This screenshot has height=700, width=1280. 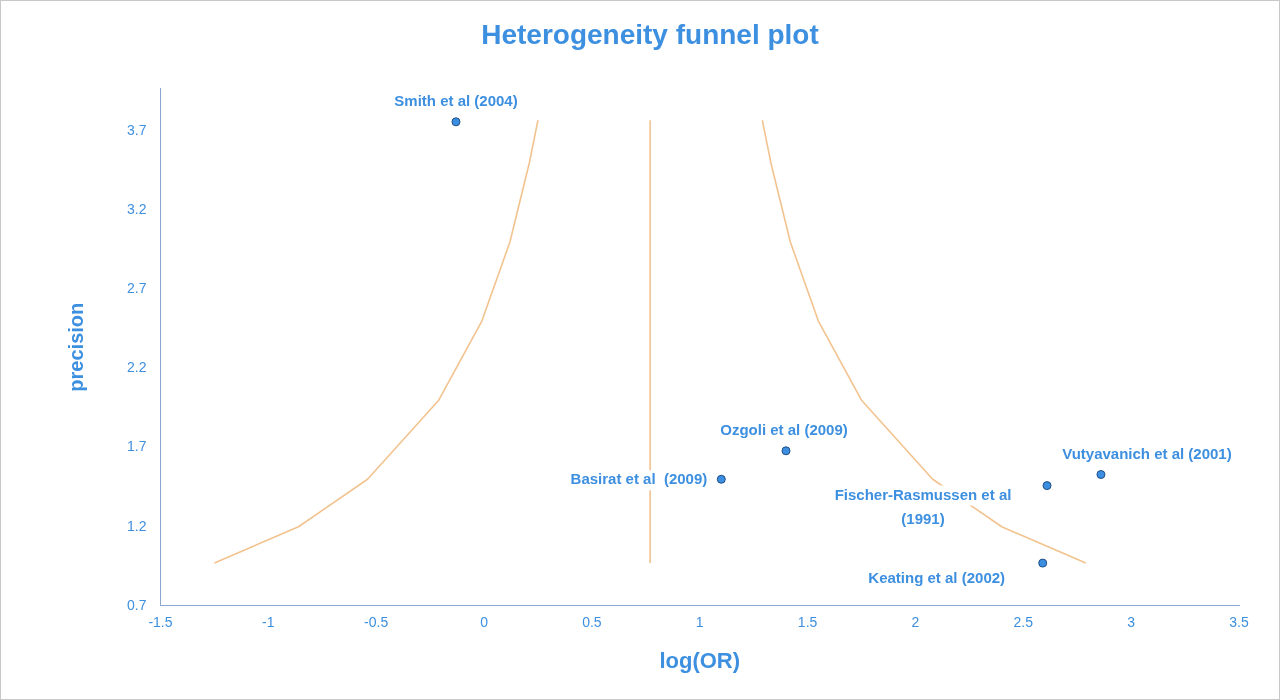 I want to click on y-tick-label: 2.7, so click(x=136, y=288).